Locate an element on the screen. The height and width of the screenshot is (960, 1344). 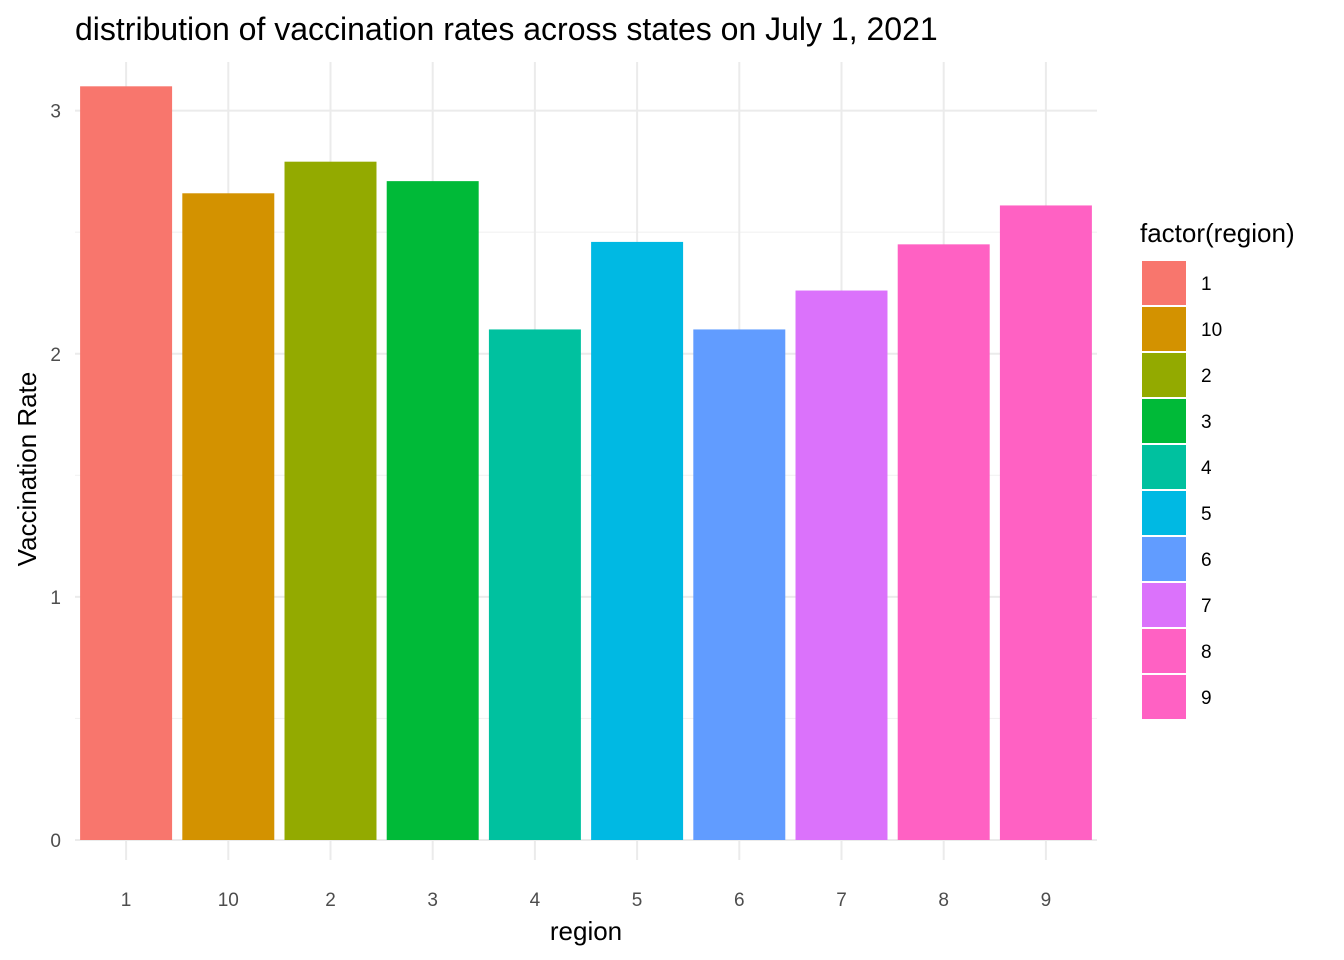
legend-label: 3 is located at coordinates (1206, 422).